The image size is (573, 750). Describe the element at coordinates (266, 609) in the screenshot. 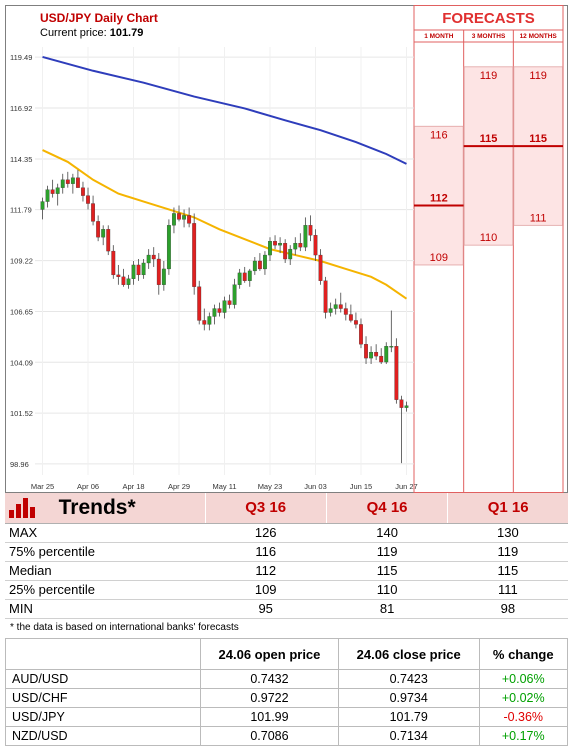

I see `trends-cell: 95` at that location.